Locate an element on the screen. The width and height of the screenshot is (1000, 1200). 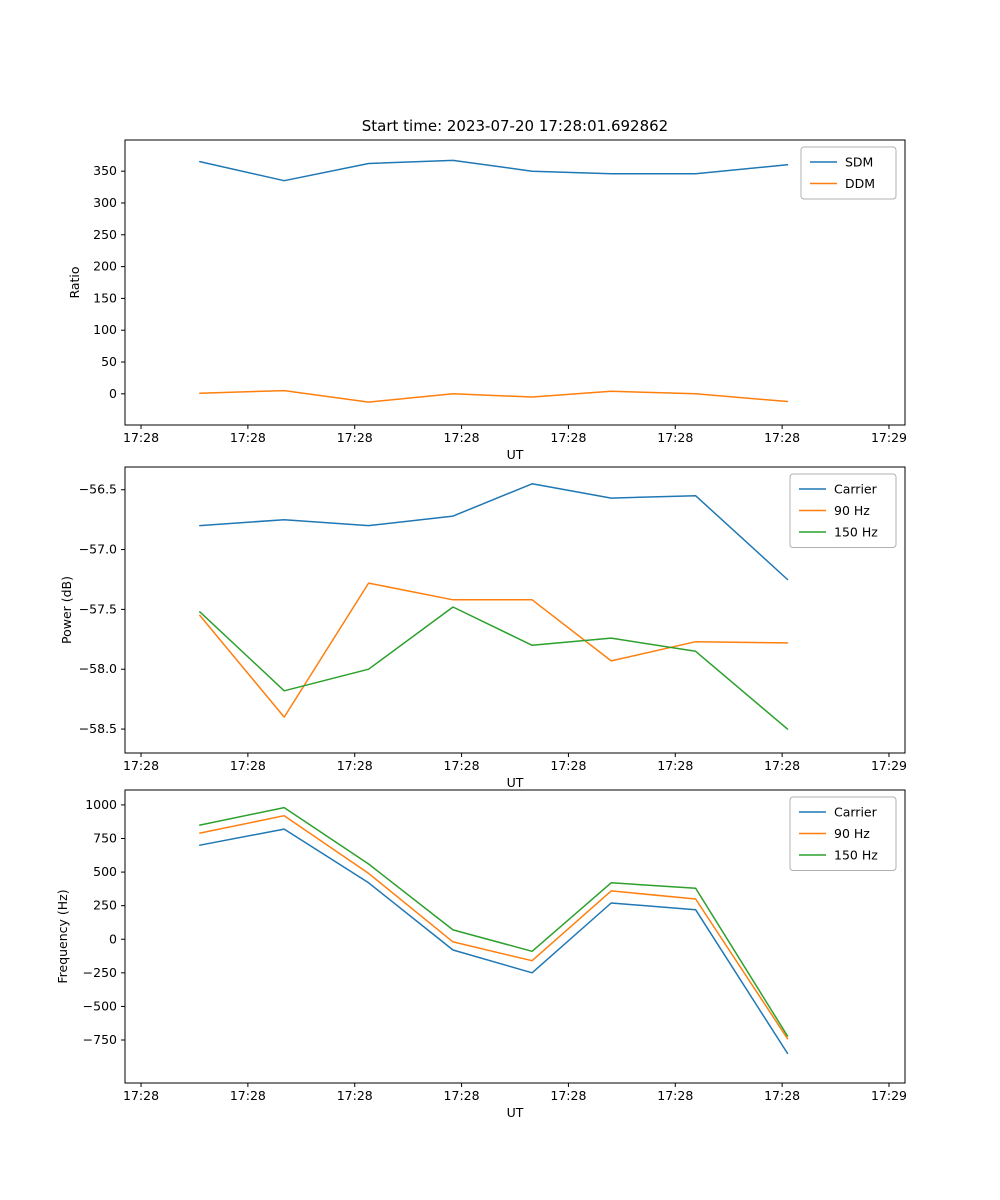
y-tick-label: −57.0 is located at coordinates (98, 549).